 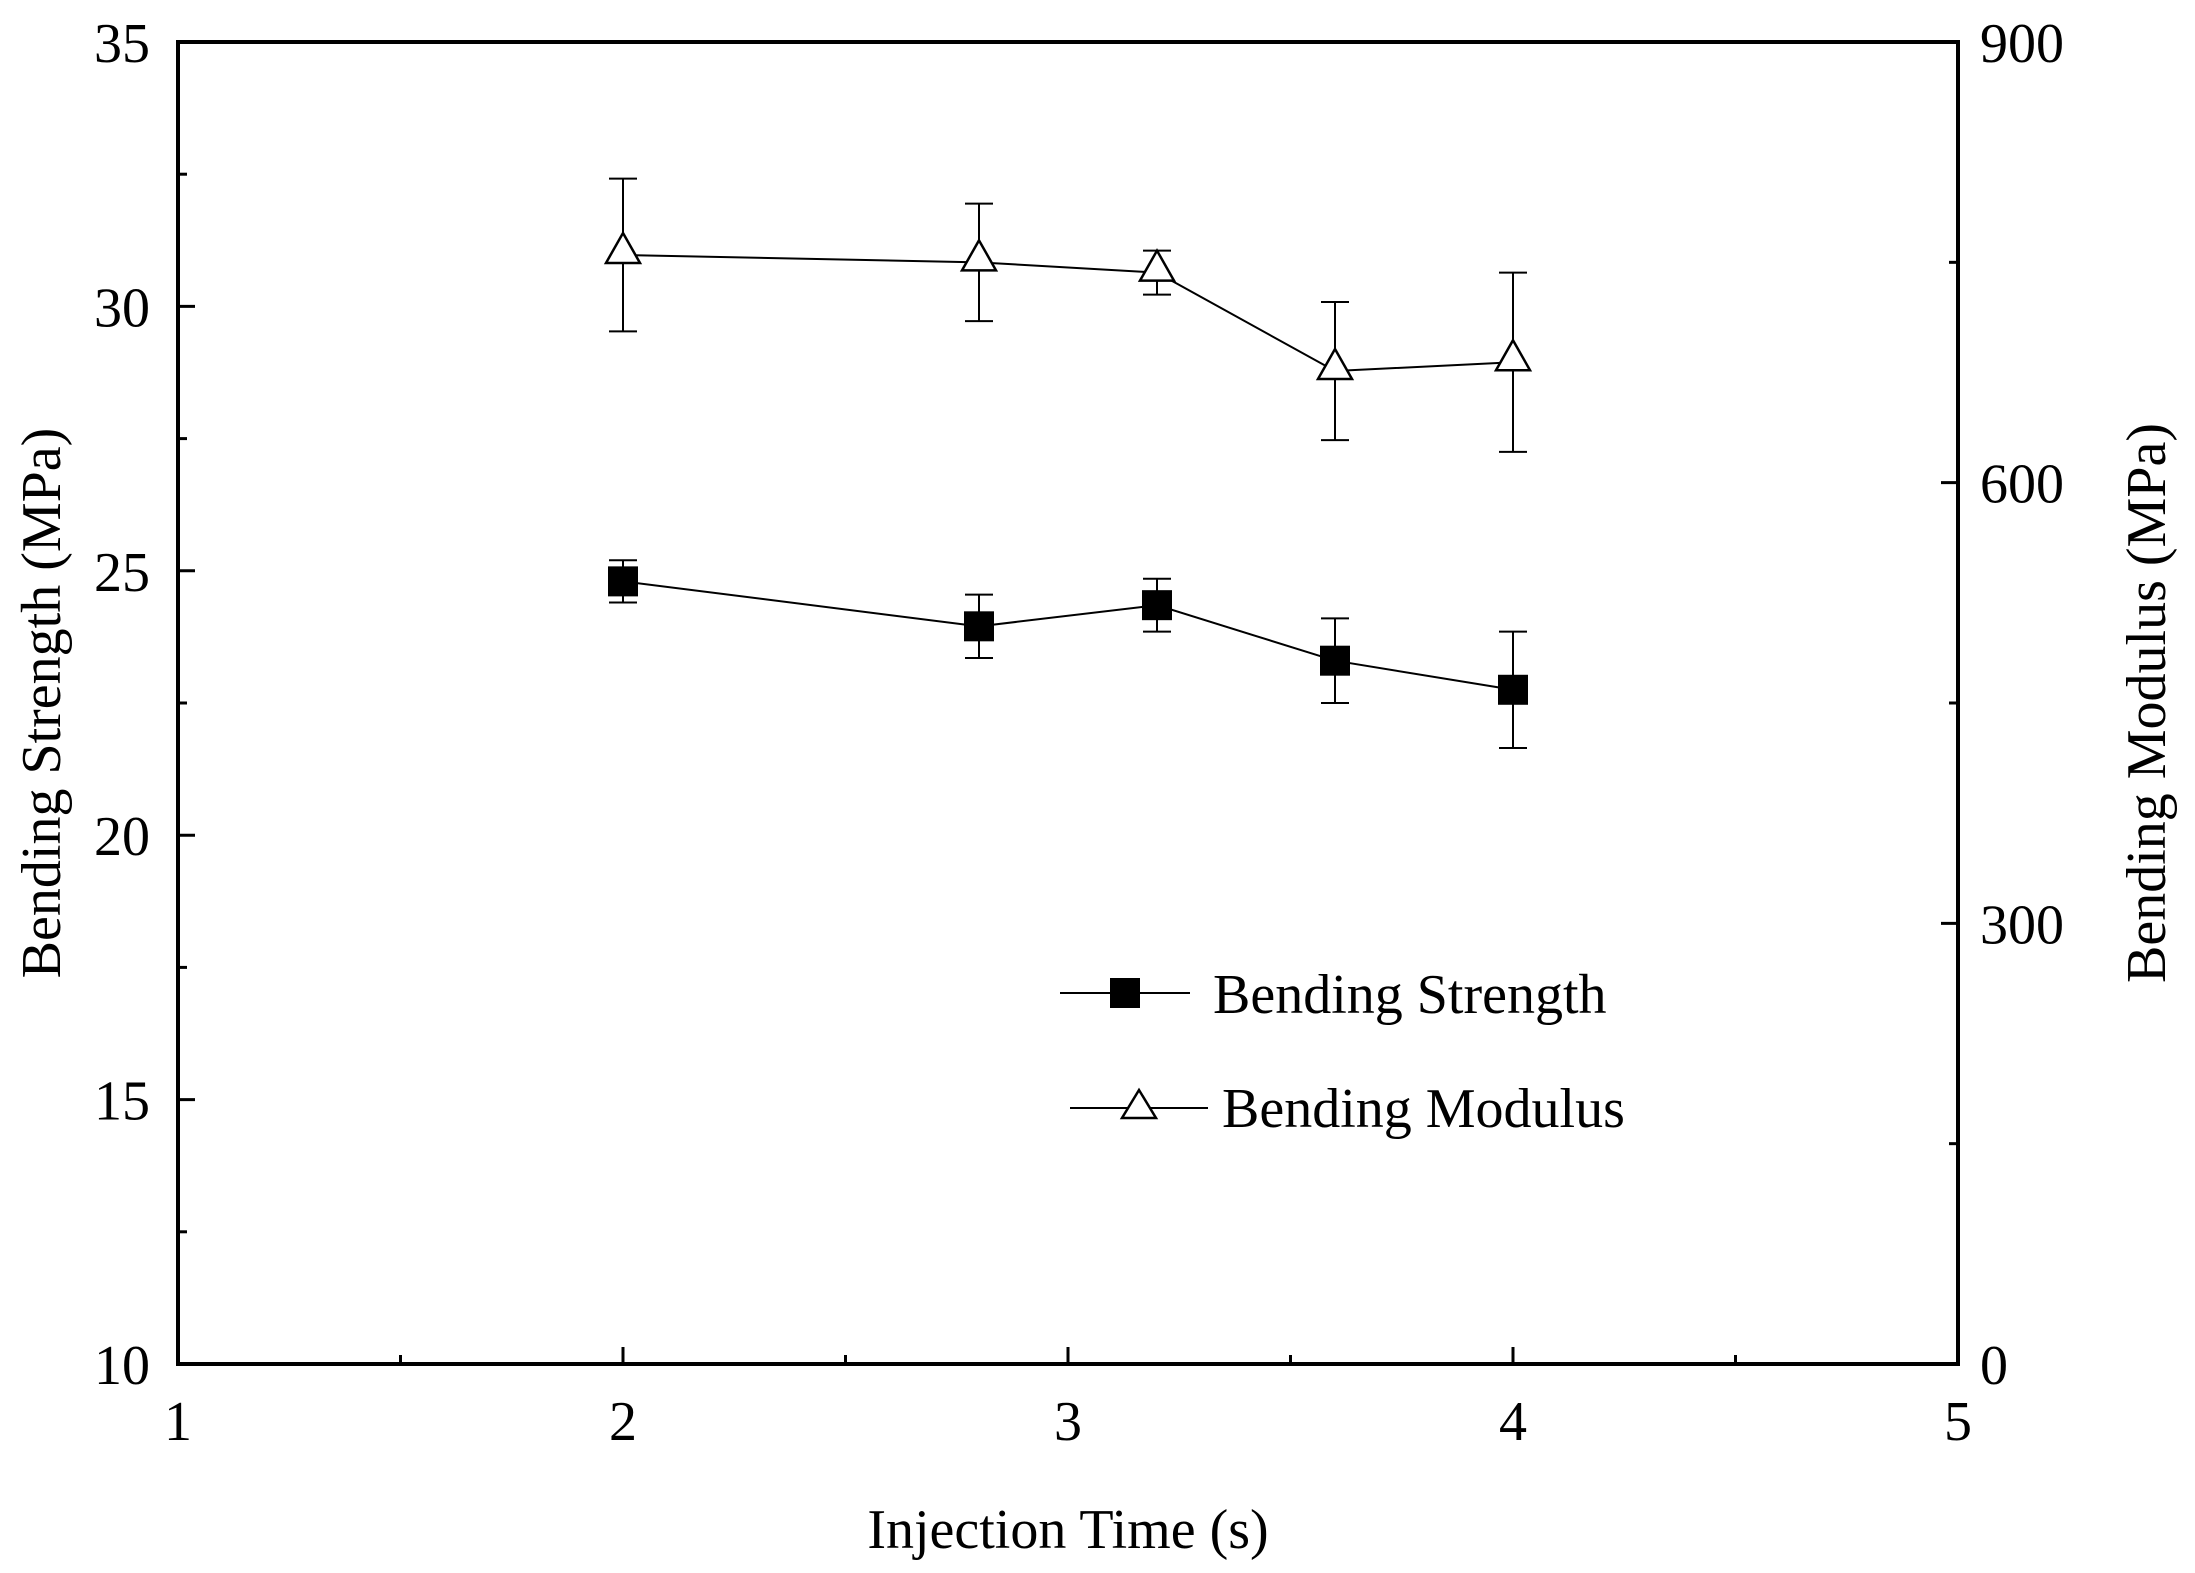 What do you see at coordinates (122, 837) in the screenshot?
I see `y-tick-label: 20` at bounding box center [122, 837].